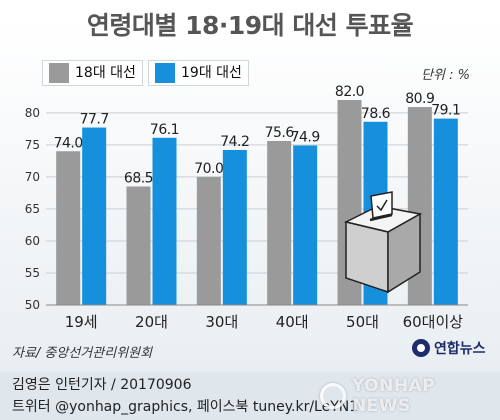 The image size is (500, 420). I want to click on y-tick-label-65: 65, so click(32, 209).